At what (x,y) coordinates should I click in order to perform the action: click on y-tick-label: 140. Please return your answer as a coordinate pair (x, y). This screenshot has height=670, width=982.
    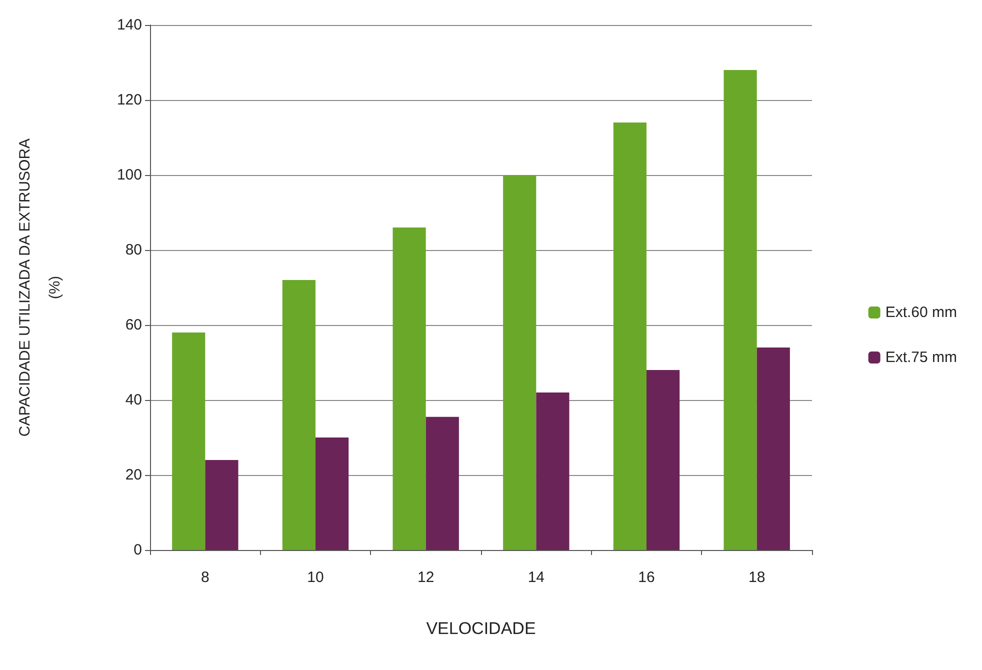
    Looking at the image, I should click on (129, 25).